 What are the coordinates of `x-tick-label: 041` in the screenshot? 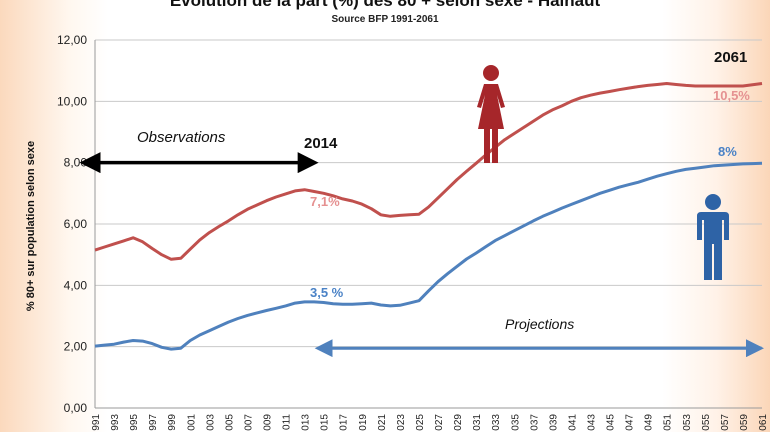 It's located at (572, 422).